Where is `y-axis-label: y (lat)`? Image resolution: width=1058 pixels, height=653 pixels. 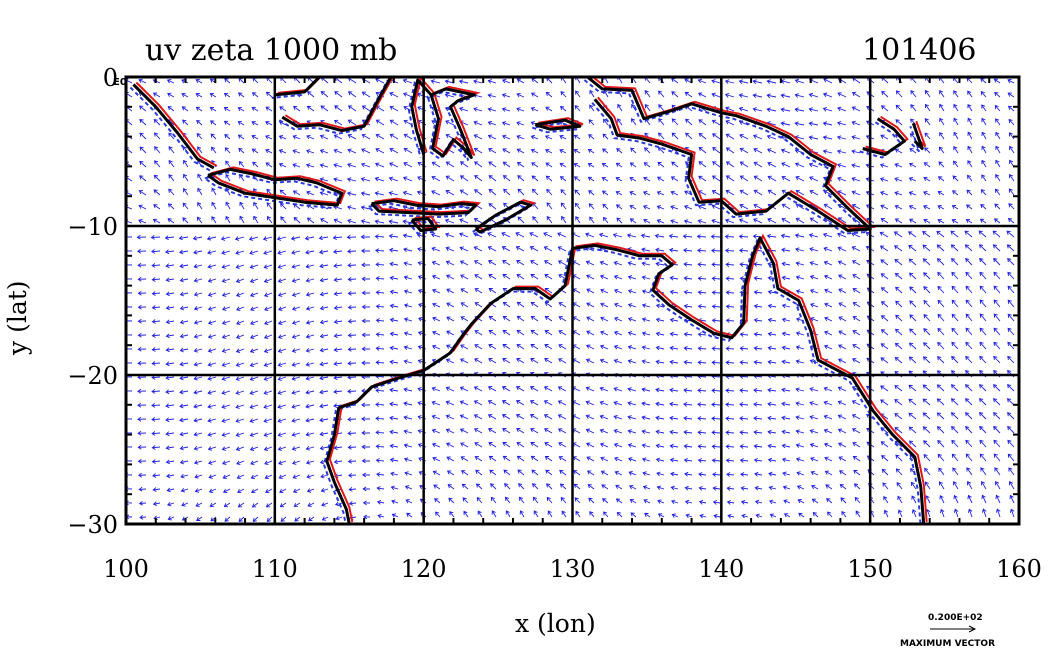 y-axis-label: y (lat) is located at coordinates (17, 318).